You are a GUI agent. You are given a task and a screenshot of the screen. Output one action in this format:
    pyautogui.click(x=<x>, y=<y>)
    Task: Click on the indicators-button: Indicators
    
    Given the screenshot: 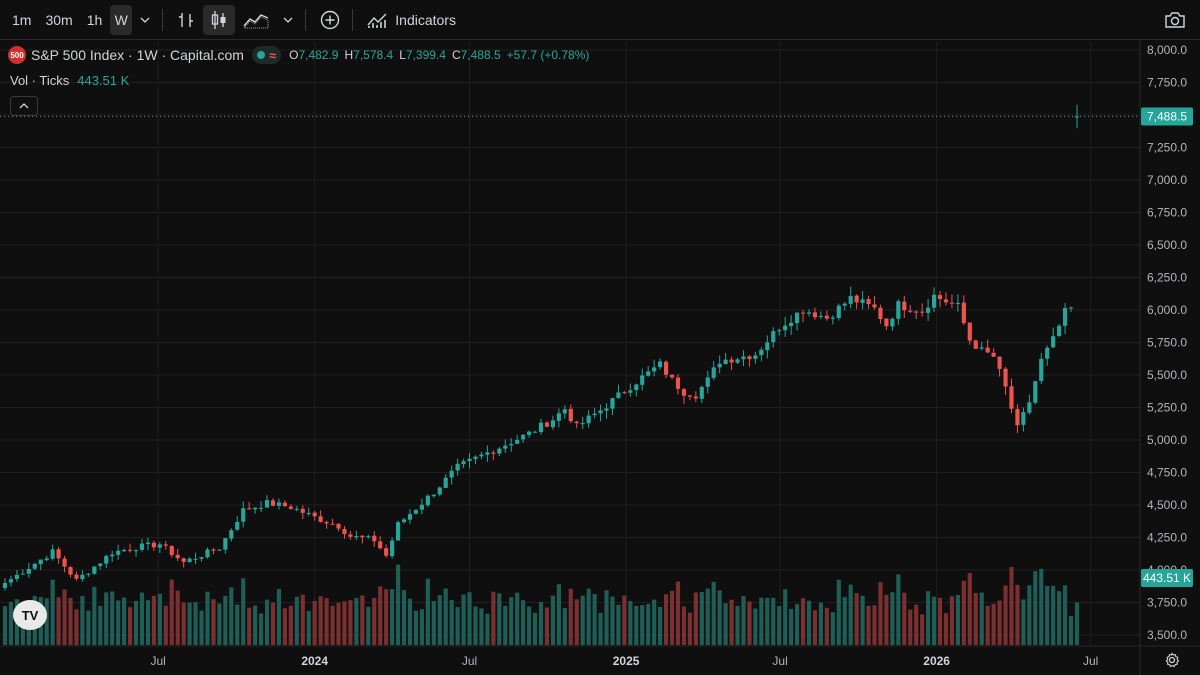 What is the action you would take?
    pyautogui.click(x=411, y=20)
    